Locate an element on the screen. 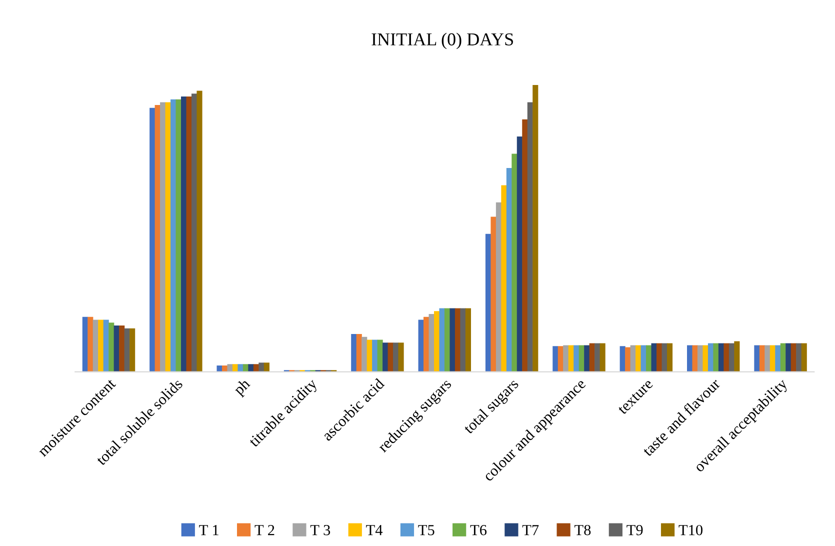 This screenshot has width=835, height=546. legend-label: T 2 is located at coordinates (264, 530).